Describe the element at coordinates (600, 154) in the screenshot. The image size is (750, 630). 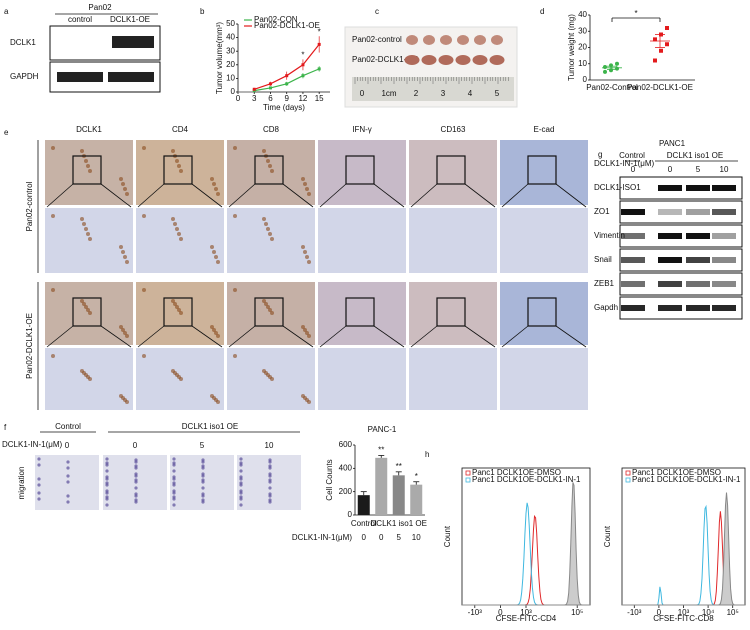
I see `panel-letter: g` at that location.